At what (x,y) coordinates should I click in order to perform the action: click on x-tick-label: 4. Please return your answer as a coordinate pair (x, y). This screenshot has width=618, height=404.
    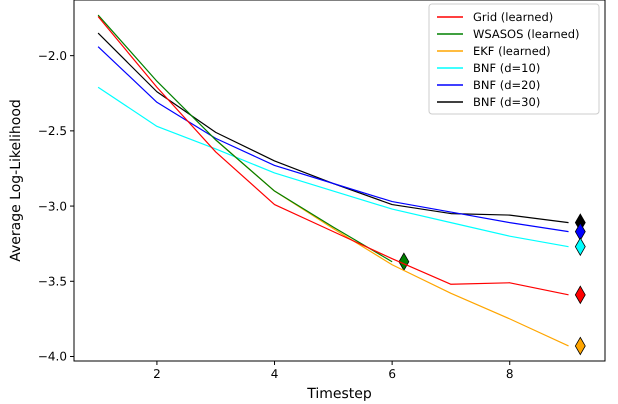
    Looking at the image, I should click on (274, 374).